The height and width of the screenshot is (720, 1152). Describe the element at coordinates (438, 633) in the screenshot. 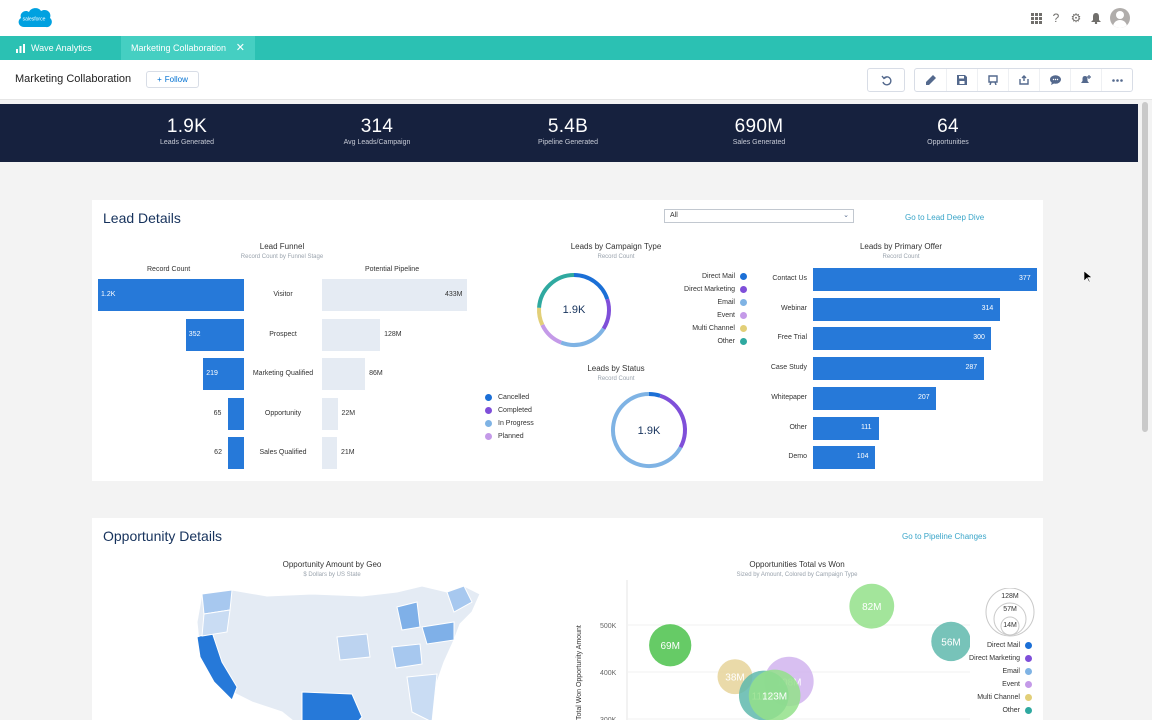

I see `state-new-york` at that location.